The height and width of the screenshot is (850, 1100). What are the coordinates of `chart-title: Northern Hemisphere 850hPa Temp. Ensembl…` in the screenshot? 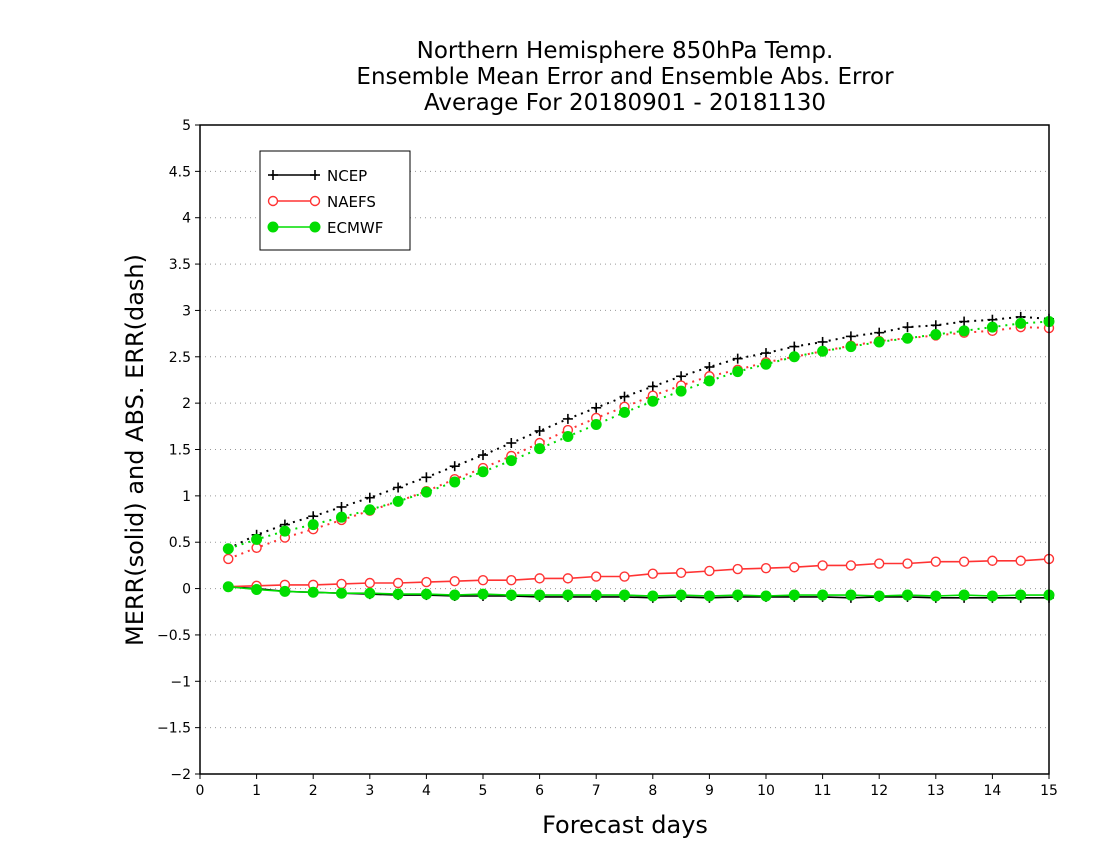 It's located at (625, 77).